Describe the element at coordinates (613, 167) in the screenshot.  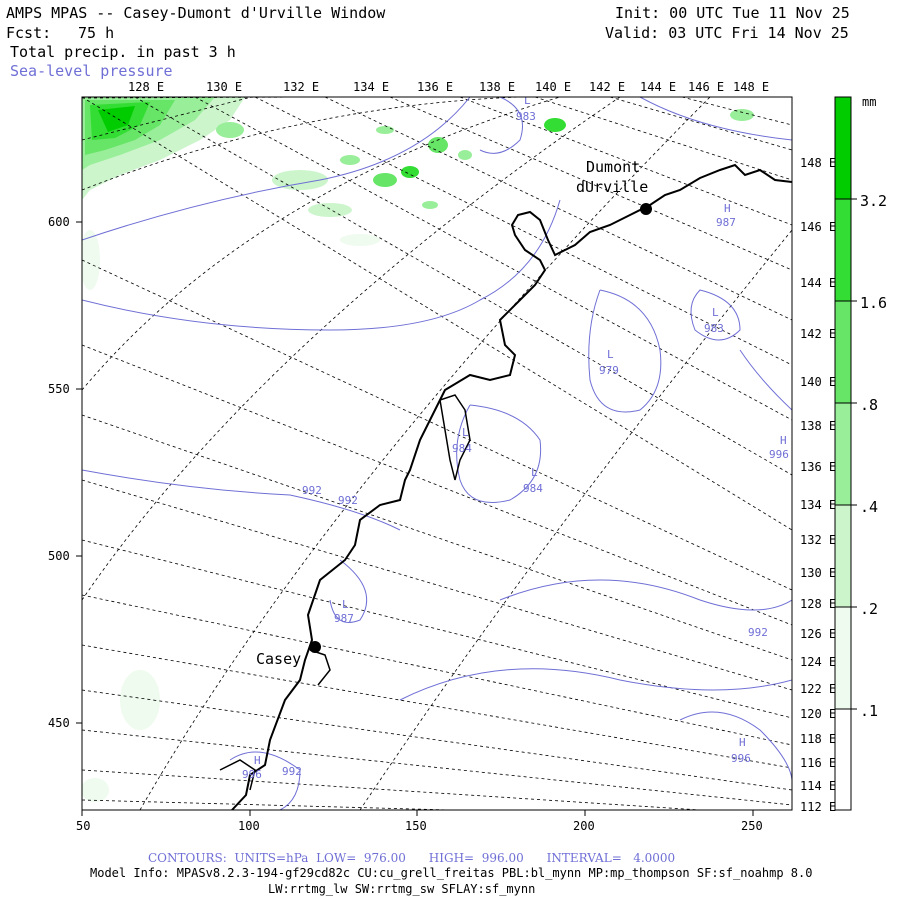
I see `station-name-dumont: Dumont` at that location.